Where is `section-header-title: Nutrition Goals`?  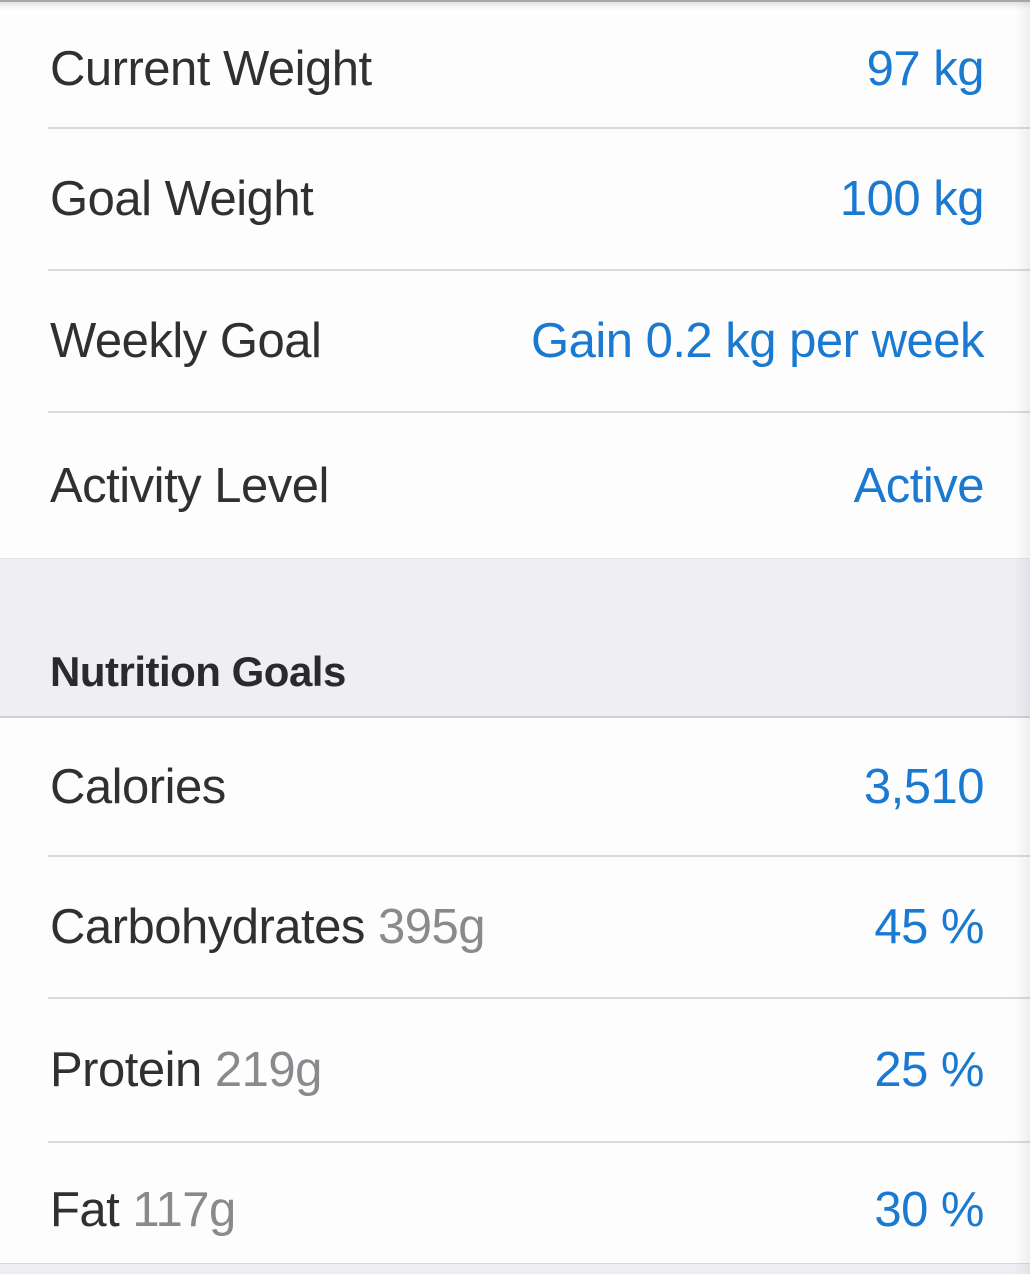 section-header-title: Nutrition Goals is located at coordinates (198, 671).